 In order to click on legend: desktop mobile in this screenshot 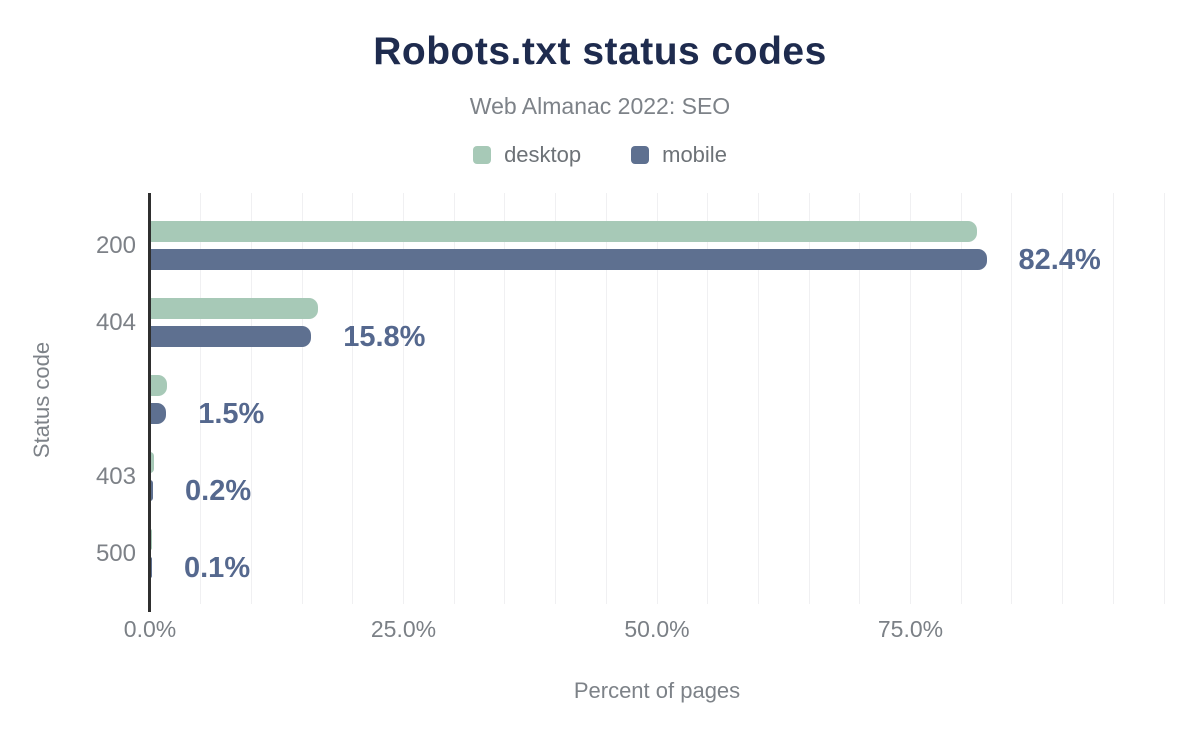, I will do `click(600, 155)`.